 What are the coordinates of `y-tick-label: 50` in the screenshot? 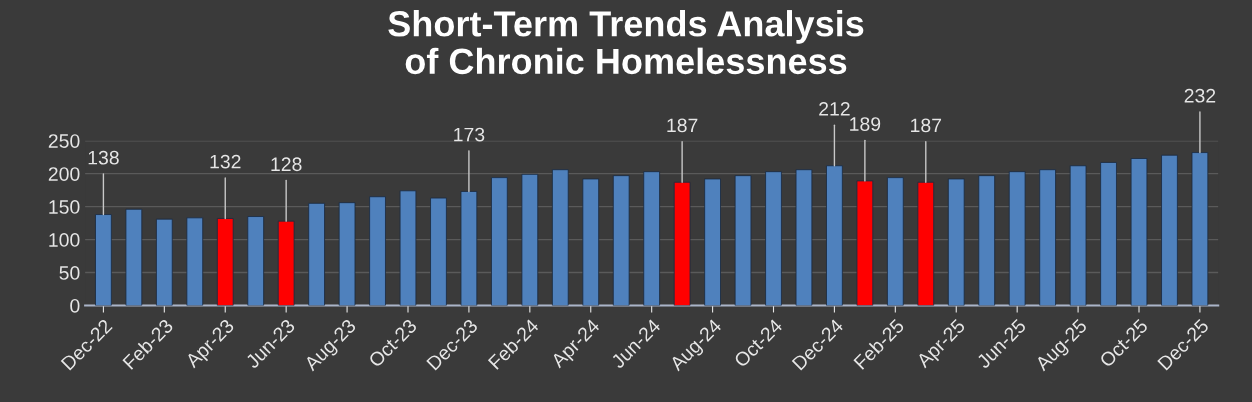 It's located at (69, 273).